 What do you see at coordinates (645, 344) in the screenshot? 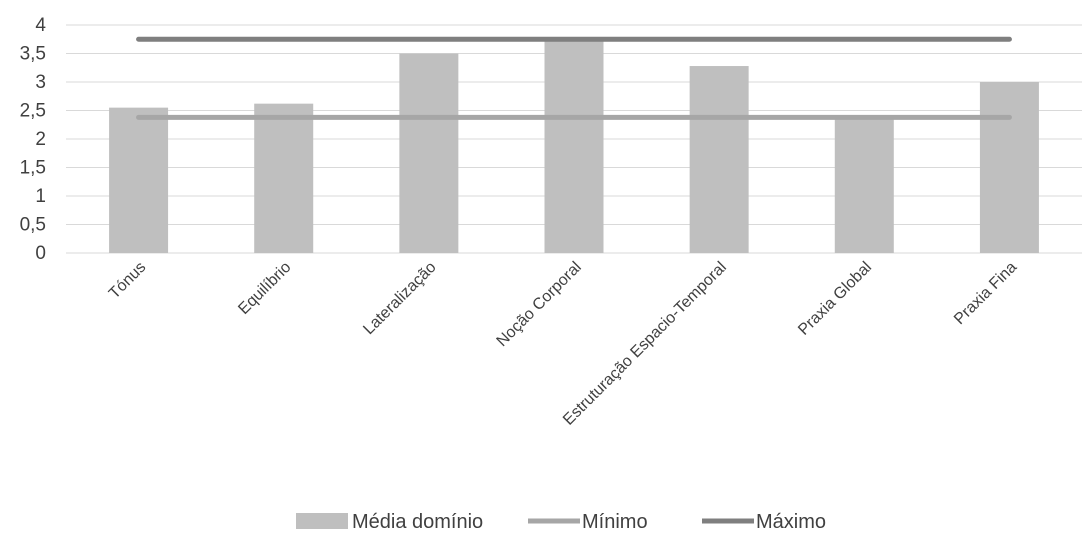
I see `x-tick-label: Estruturação Espacio-Temporal` at bounding box center [645, 344].